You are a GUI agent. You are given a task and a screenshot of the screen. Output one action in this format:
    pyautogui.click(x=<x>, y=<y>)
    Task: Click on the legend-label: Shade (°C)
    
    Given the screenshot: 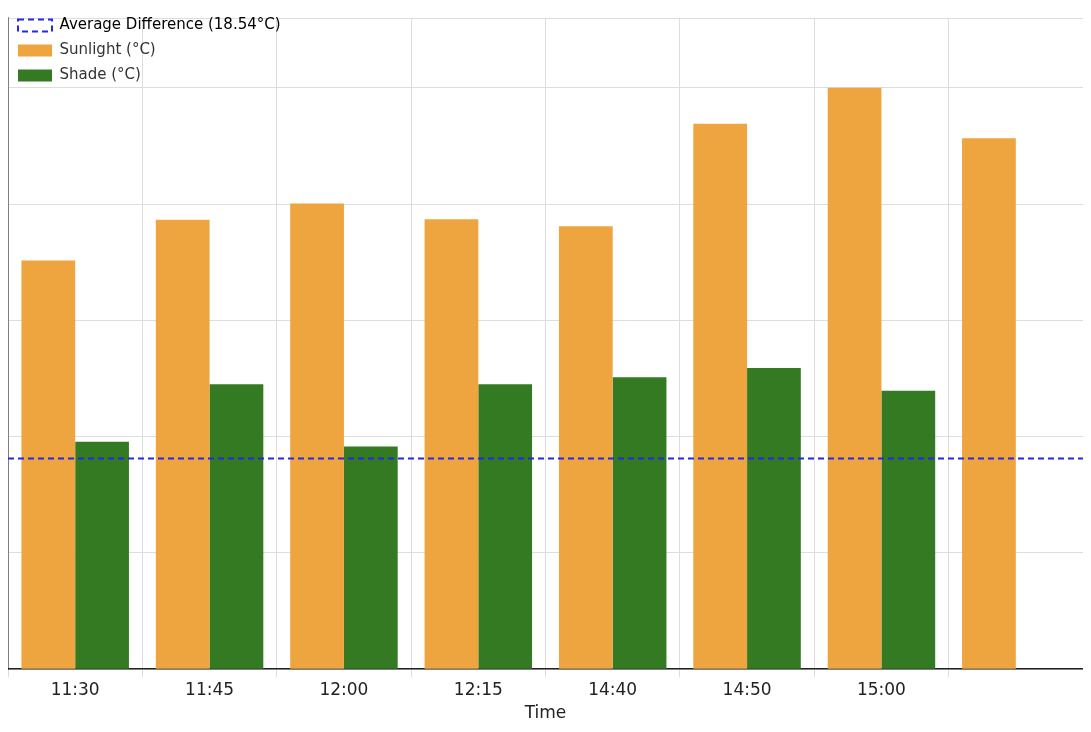 What is the action you would take?
    pyautogui.click(x=100, y=74)
    